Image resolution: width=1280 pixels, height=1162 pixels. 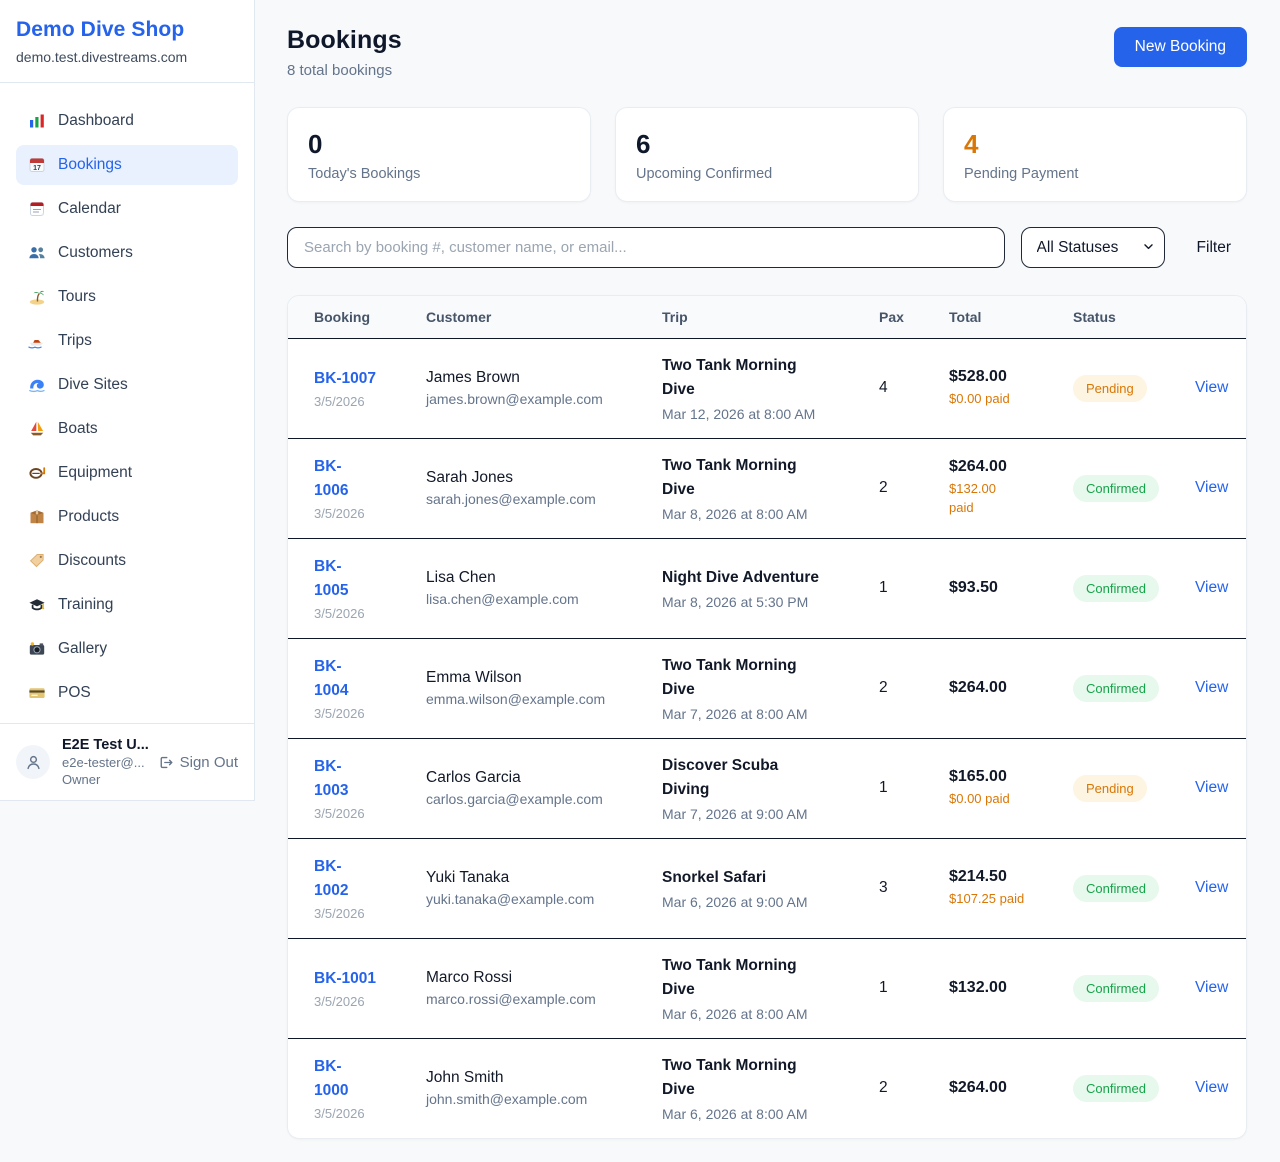 What do you see at coordinates (469, 977) in the screenshot?
I see `customer-name: Marco Rossi` at bounding box center [469, 977].